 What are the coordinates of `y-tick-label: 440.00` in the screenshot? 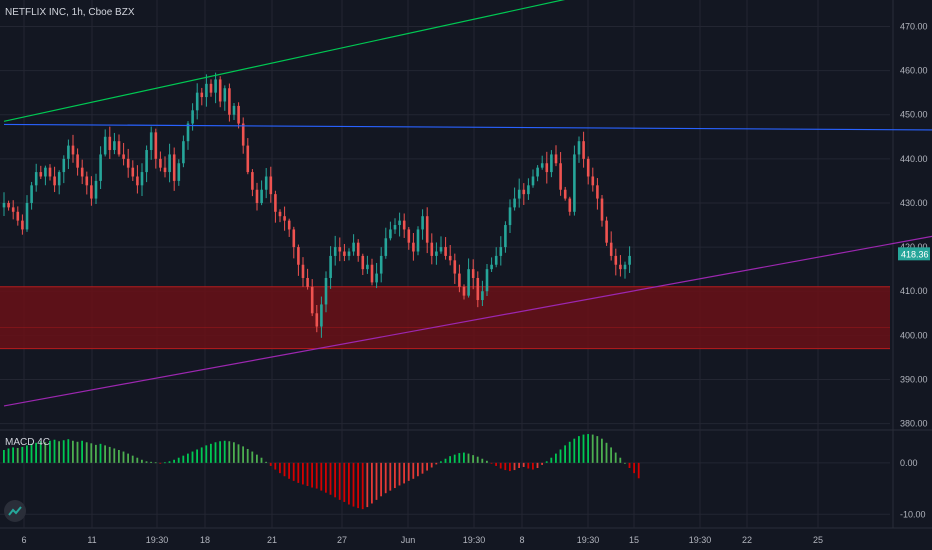 It's located at (914, 159).